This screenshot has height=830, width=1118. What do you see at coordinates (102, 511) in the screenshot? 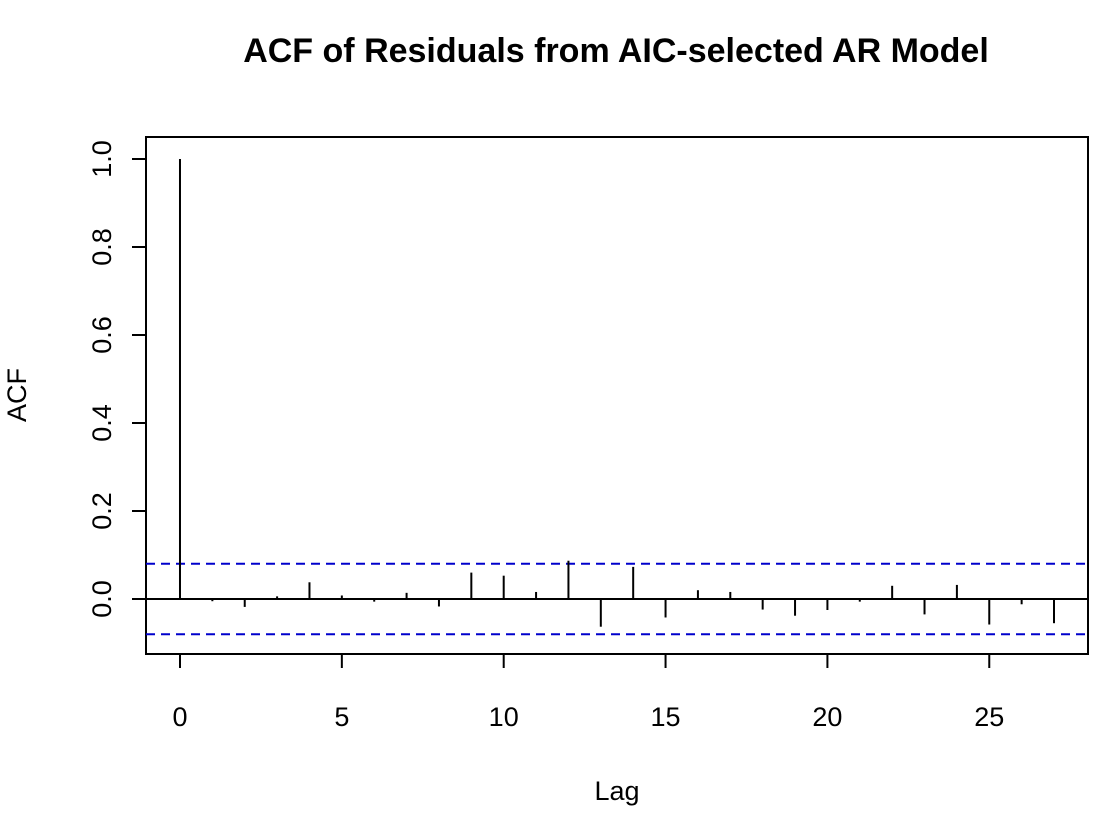
I see `y-tick-label: 0.2` at bounding box center [102, 511].